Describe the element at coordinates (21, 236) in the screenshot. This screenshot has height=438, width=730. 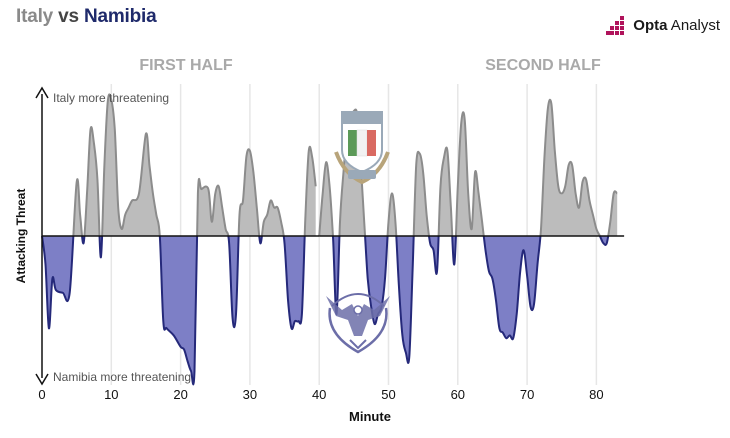
I see `y-axis-label: Attacking Threat` at that location.